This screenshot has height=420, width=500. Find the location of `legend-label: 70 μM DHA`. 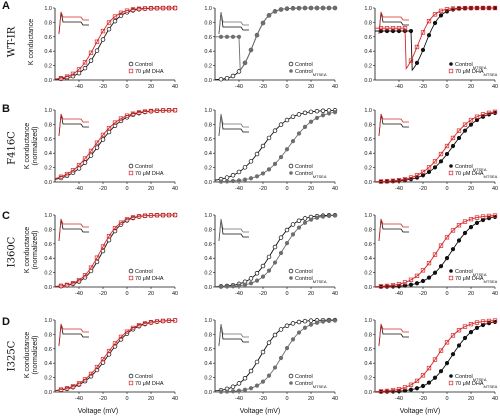

legend-label: 70 μM DHA is located at coordinates (149, 174).